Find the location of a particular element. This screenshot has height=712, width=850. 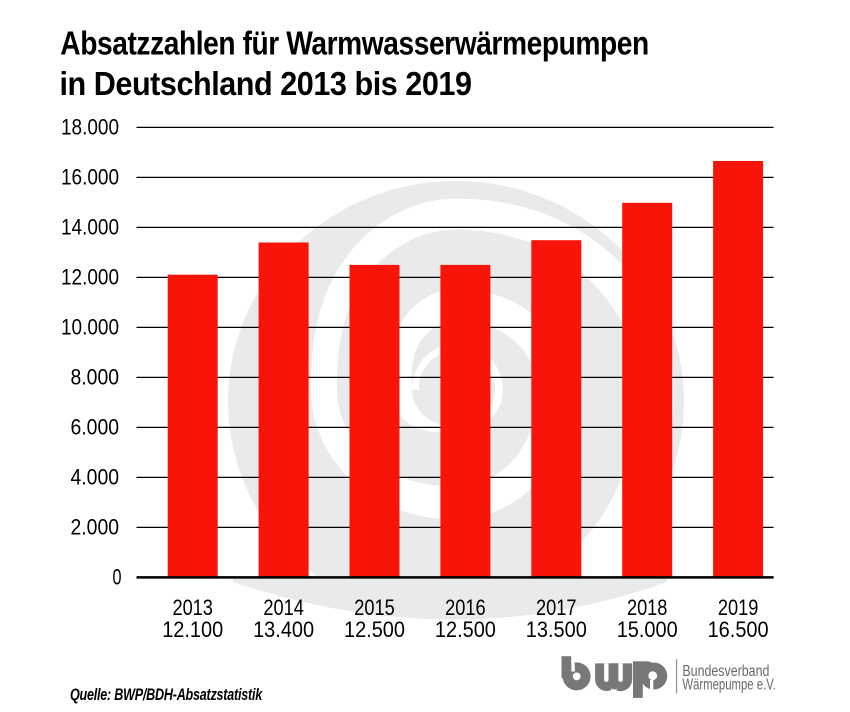

svg-text: 14.000 is located at coordinates (90, 227).